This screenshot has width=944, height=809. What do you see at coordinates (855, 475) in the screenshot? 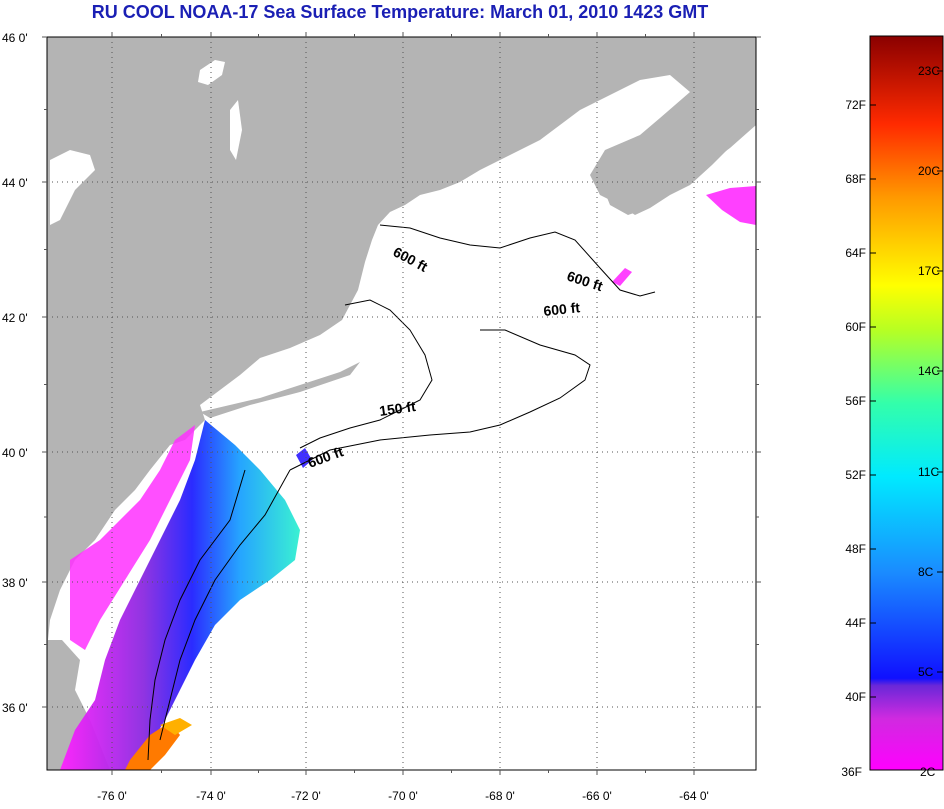
I see `colorbar-f-label: 52F` at bounding box center [855, 475].